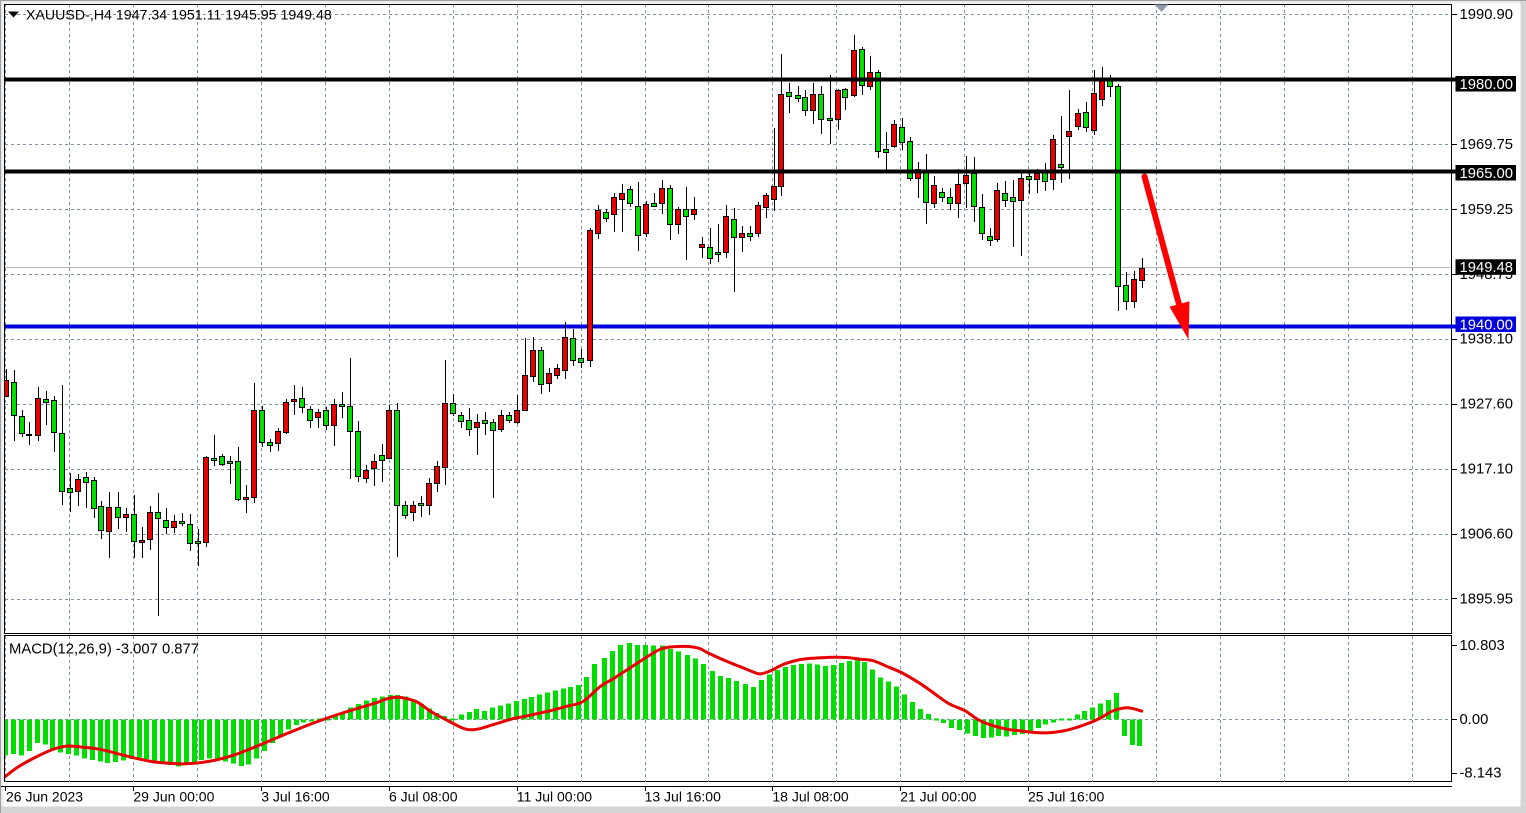  I want to click on svg-text: 1895.95, so click(1487, 600).